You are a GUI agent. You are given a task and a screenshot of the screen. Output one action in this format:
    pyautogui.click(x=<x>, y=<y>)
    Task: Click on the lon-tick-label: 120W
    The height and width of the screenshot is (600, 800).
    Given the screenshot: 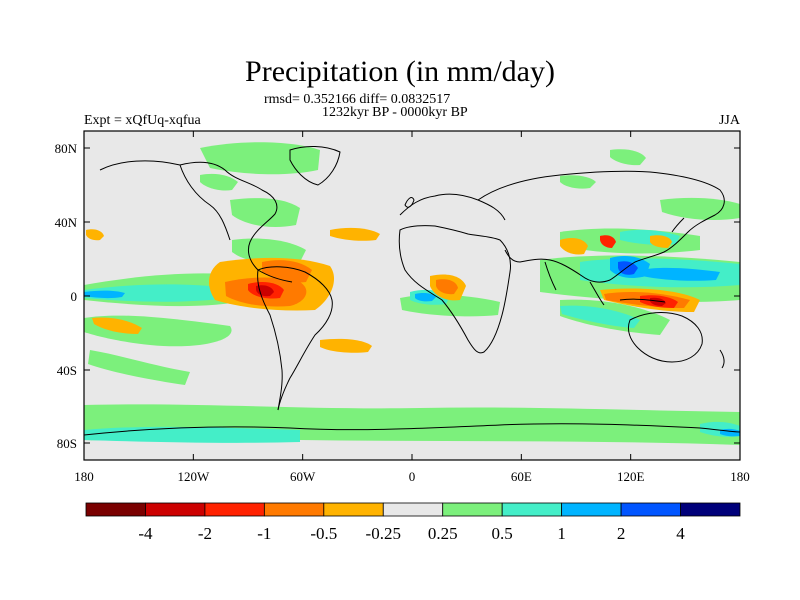 What is the action you would take?
    pyautogui.click(x=193, y=476)
    